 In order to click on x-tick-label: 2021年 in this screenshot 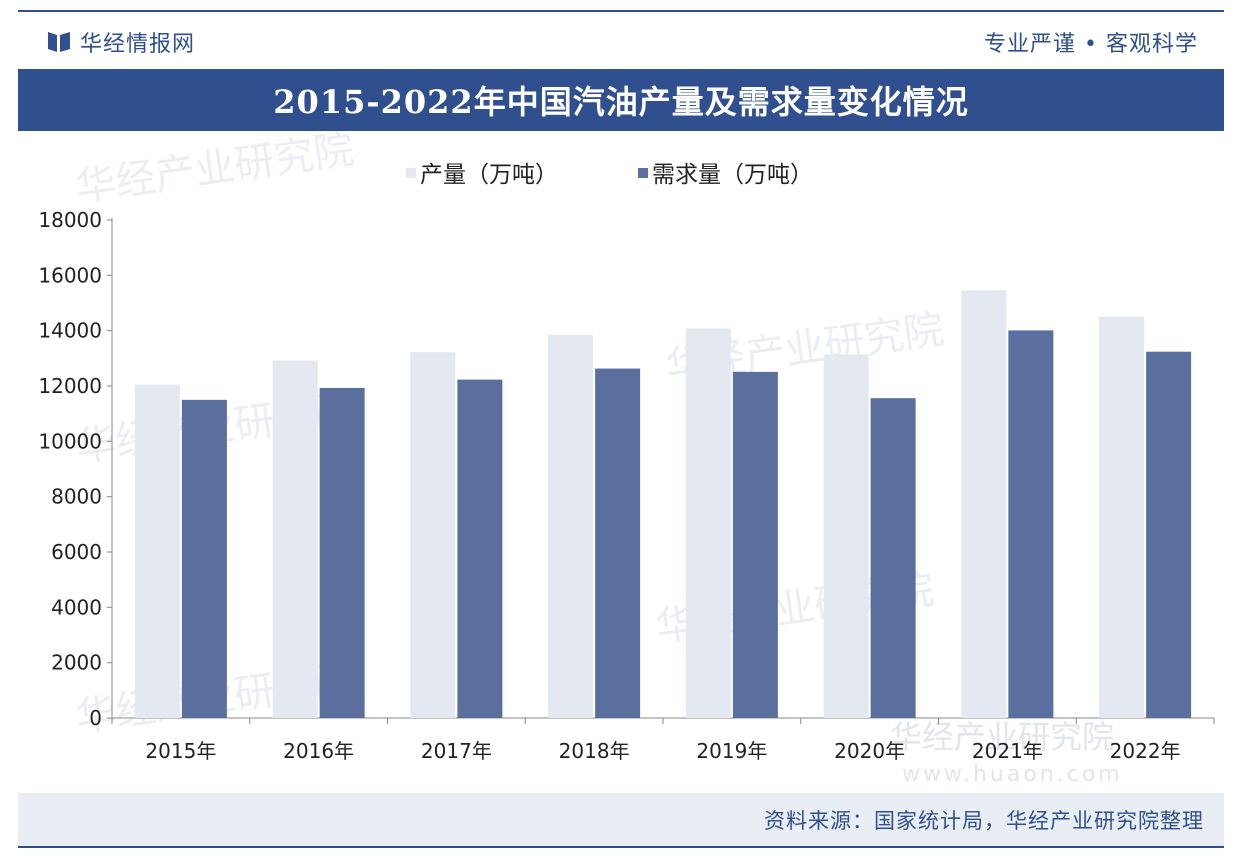, I will do `click(1007, 751)`.